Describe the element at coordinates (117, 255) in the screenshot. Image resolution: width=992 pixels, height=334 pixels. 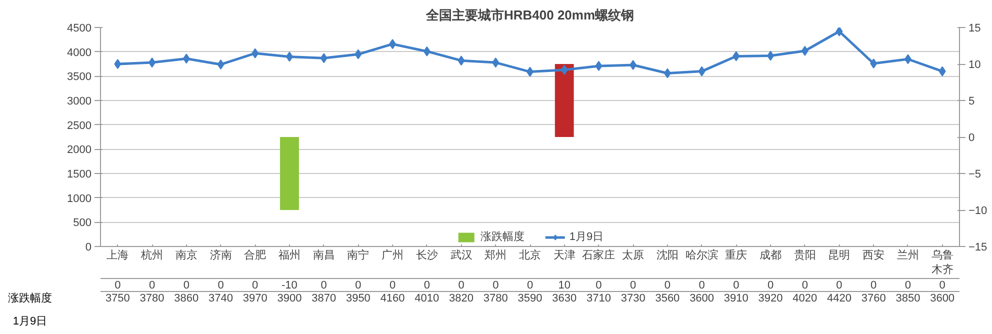
I see `x-tick-label: 上海` at that location.